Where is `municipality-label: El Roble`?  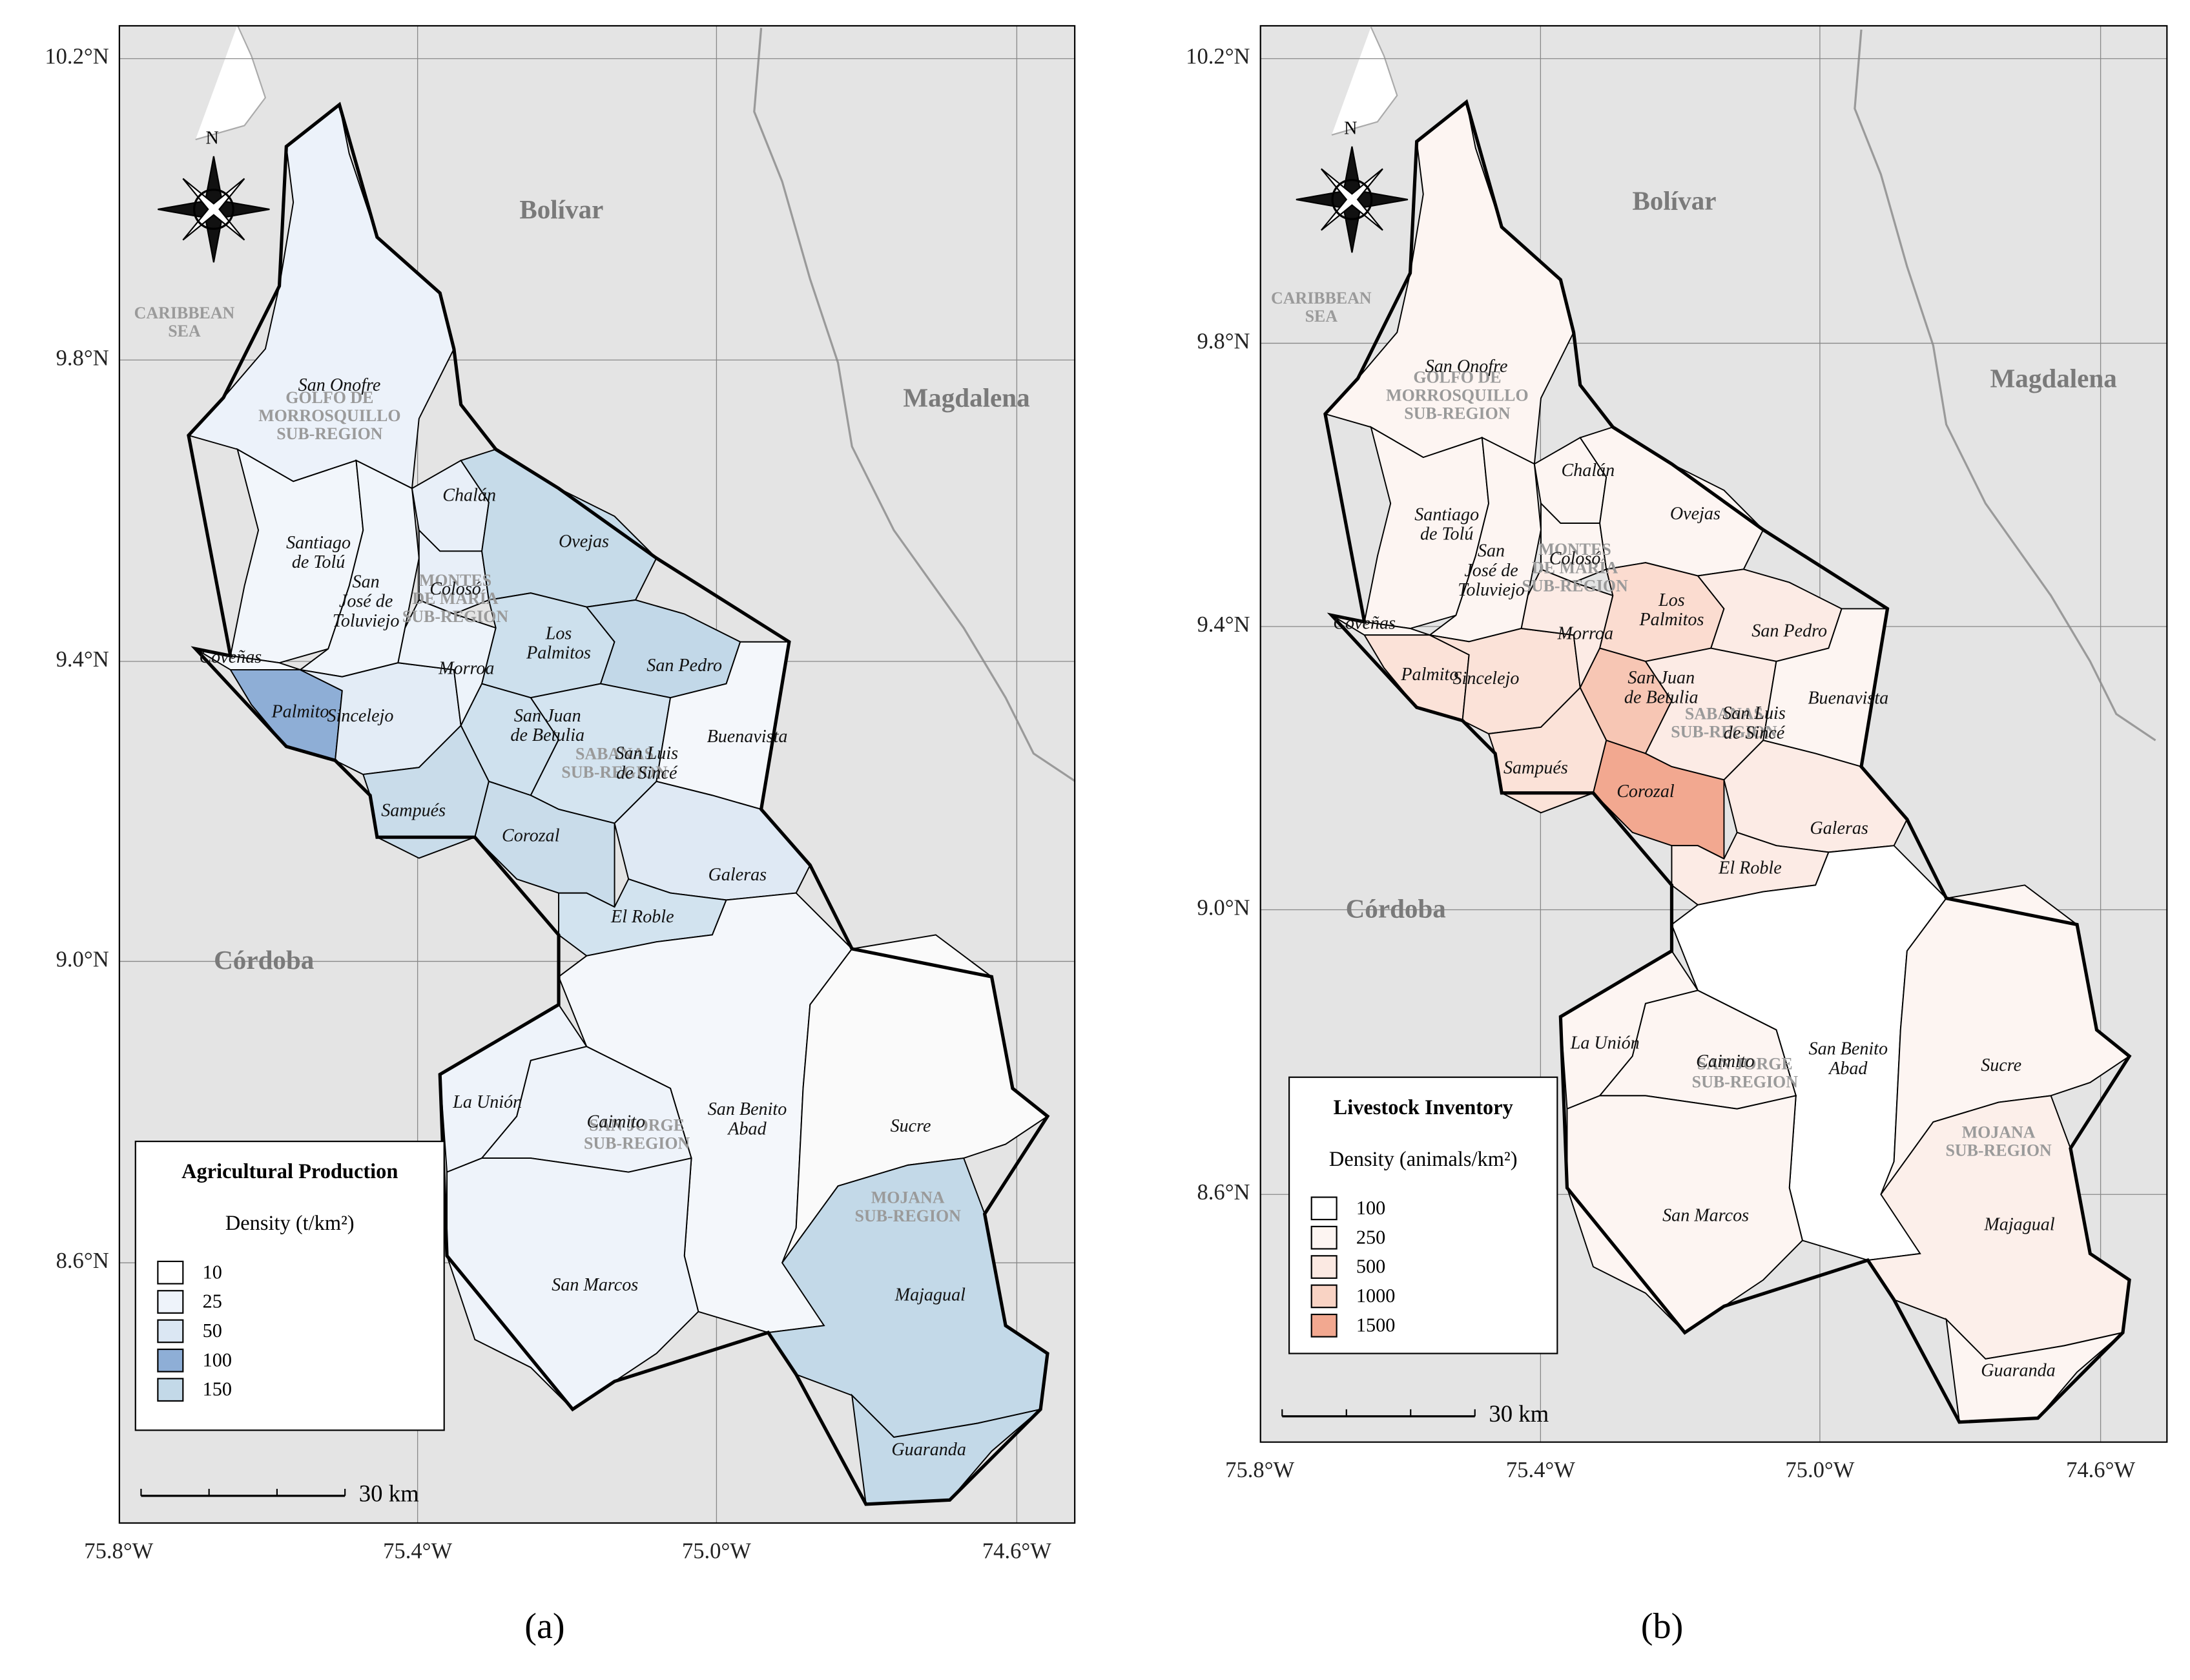
municipality-label: El Roble is located at coordinates (642, 917).